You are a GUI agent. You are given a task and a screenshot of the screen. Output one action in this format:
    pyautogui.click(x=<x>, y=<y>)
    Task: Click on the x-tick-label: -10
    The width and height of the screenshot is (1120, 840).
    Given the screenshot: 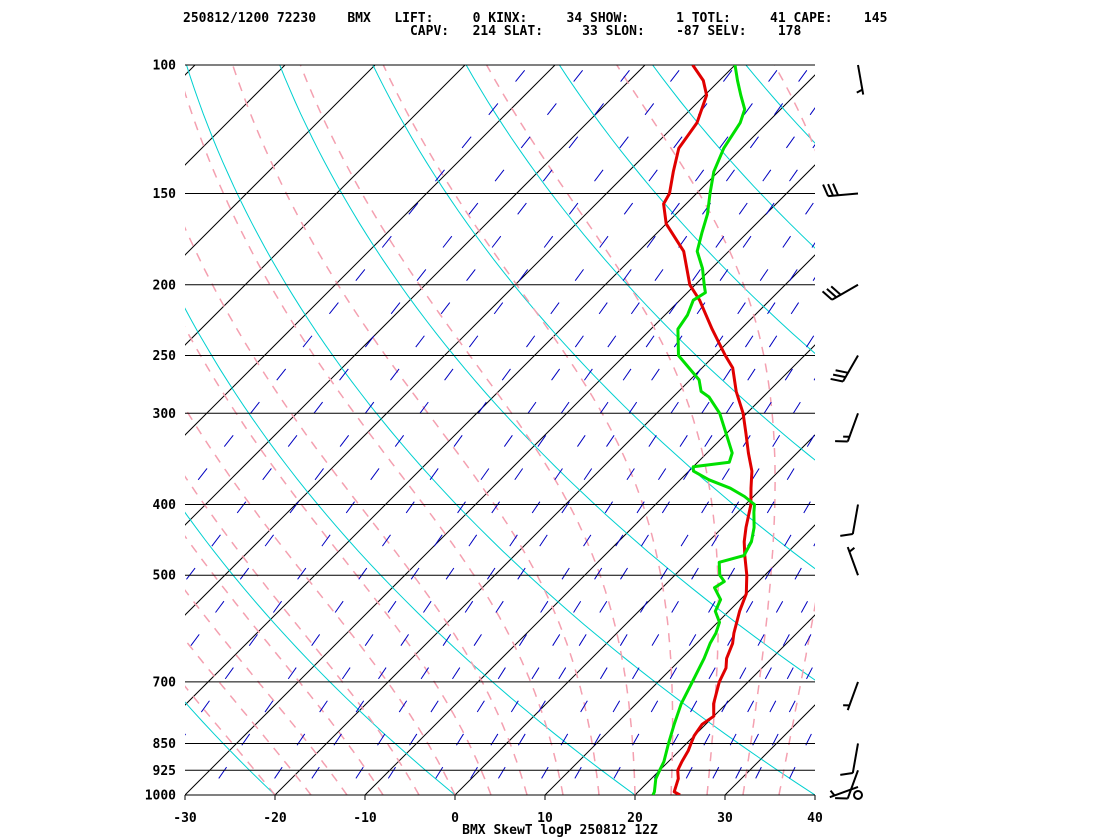 What is the action you would take?
    pyautogui.click(x=365, y=818)
    